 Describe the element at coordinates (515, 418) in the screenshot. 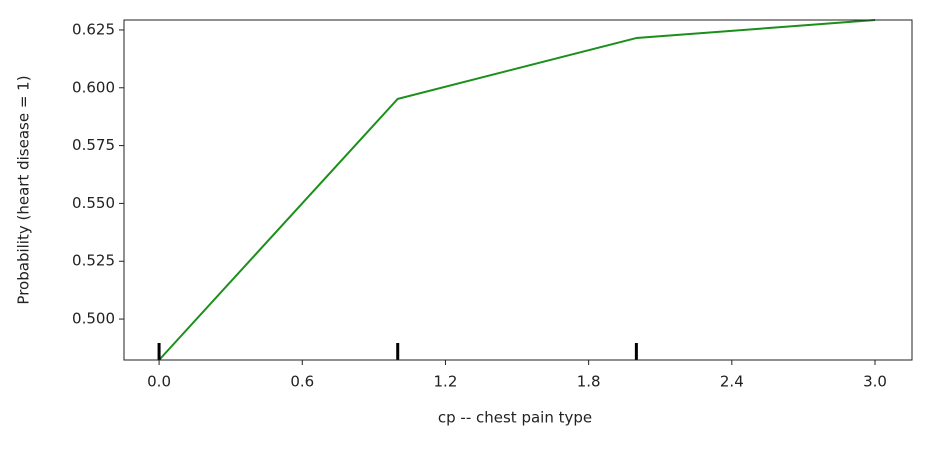

I see `x-axis-label: cp -- chest pain type` at that location.